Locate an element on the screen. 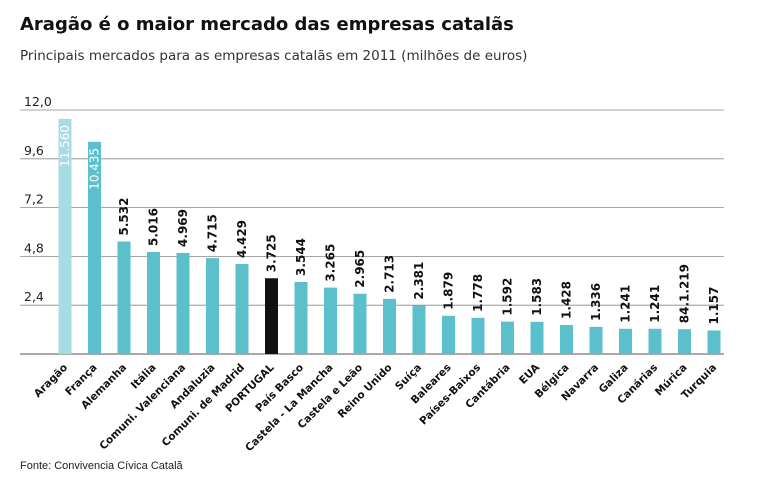 This screenshot has width=761, height=493. y-tick-label: 9,6 is located at coordinates (34, 150).